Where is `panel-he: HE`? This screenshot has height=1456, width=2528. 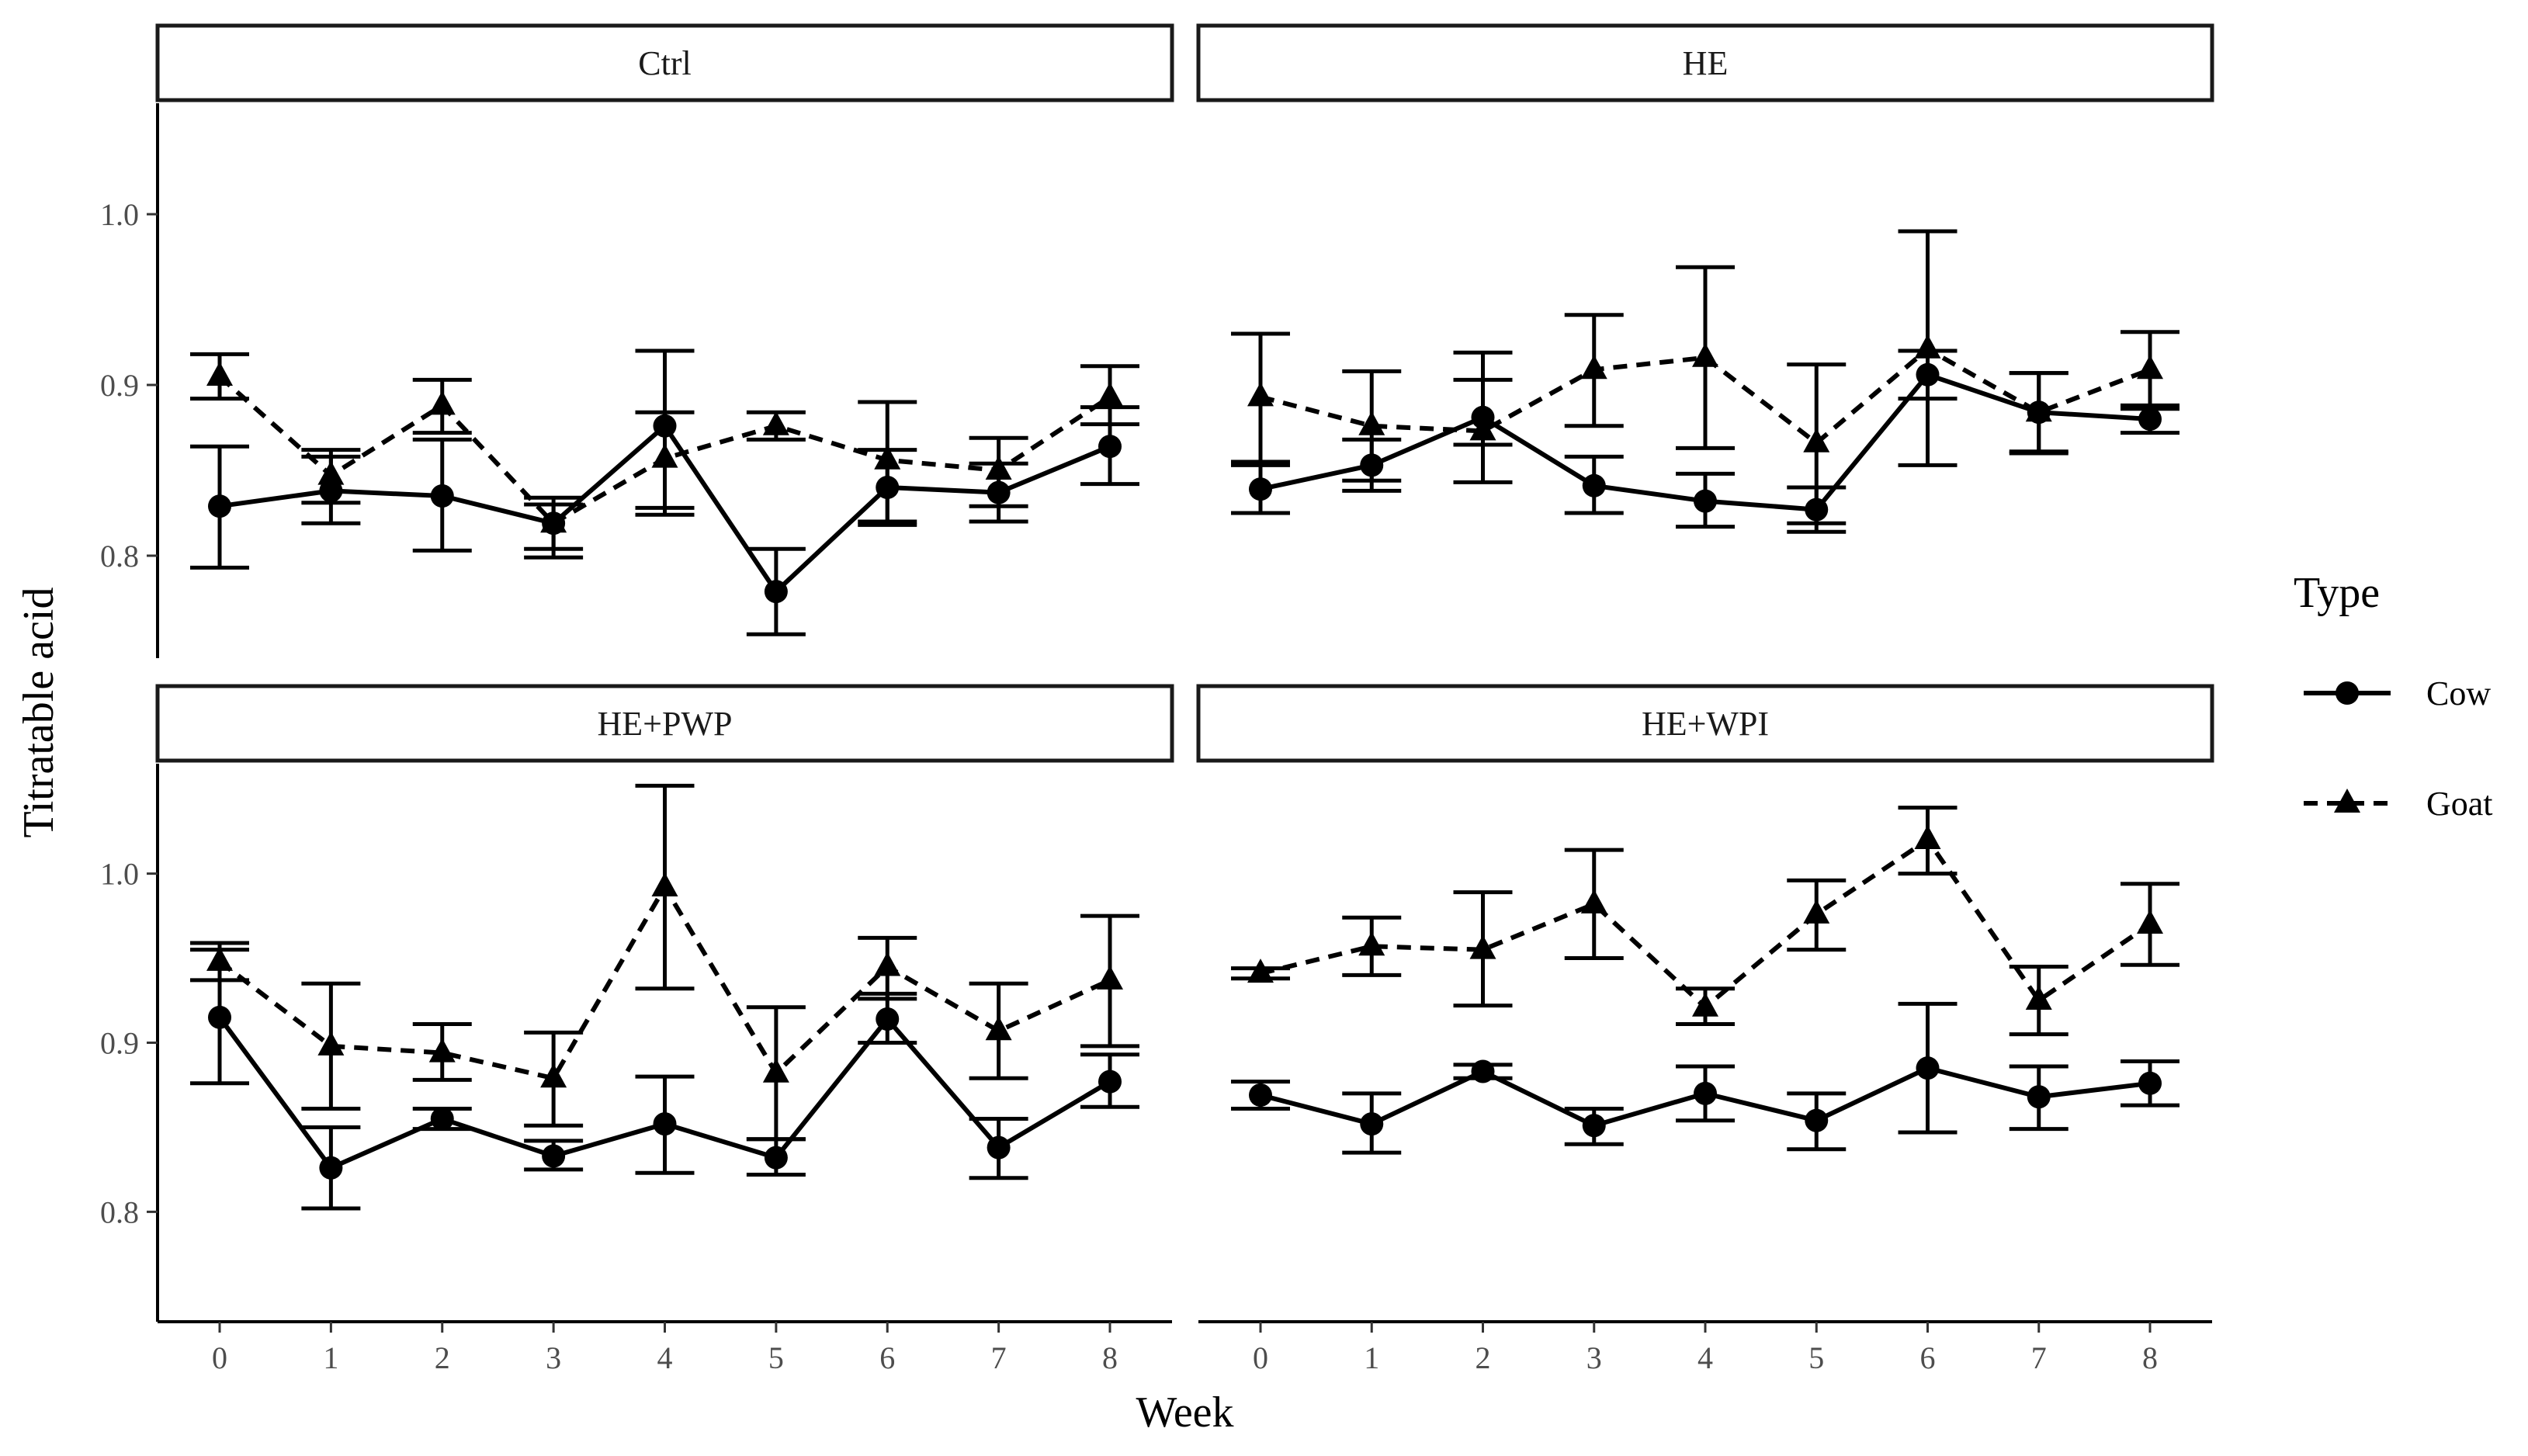 panel-he: HE is located at coordinates (1705, 279).